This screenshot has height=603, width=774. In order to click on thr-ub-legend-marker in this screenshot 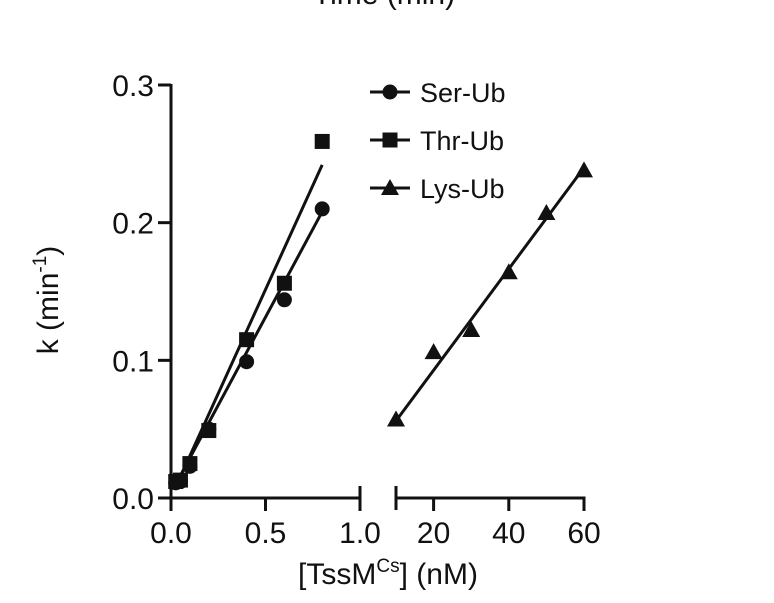, I will do `click(390, 140)`.